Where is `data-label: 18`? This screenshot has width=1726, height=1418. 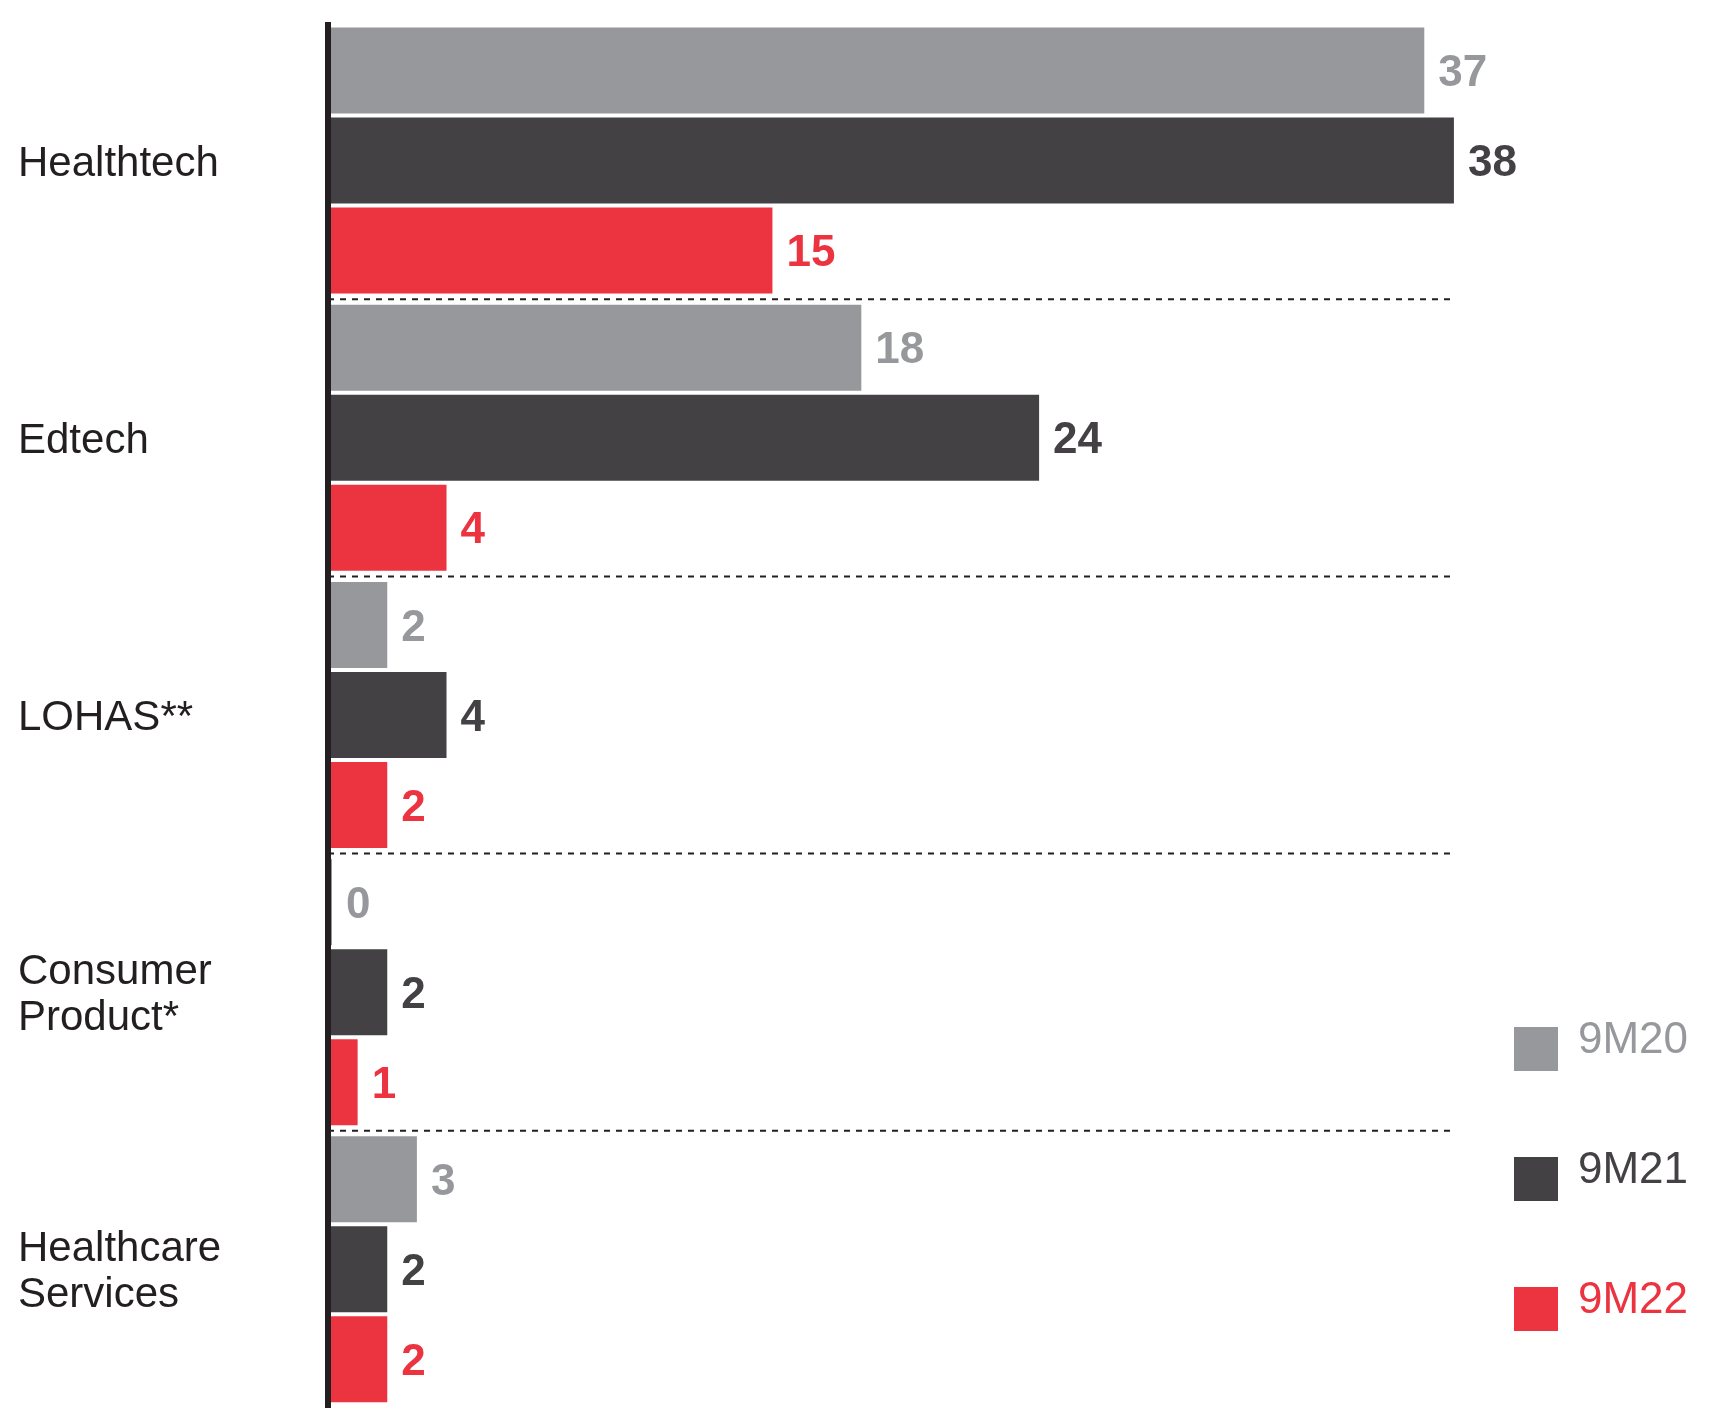
data-label: 18 is located at coordinates (900, 348).